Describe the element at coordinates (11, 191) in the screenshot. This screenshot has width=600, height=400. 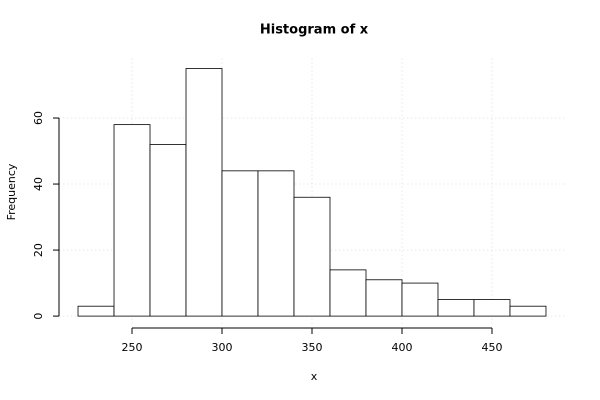
I see `y-axis-label: Frequency` at that location.